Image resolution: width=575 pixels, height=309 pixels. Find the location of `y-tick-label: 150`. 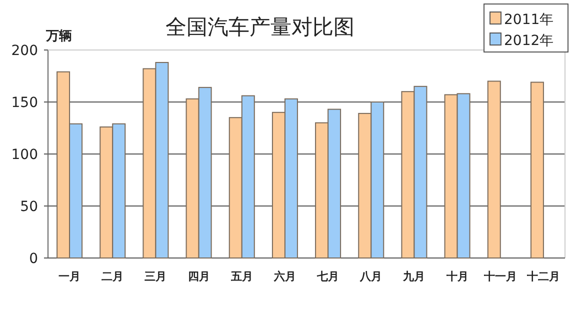

y-tick-label: 150 is located at coordinates (24, 103).